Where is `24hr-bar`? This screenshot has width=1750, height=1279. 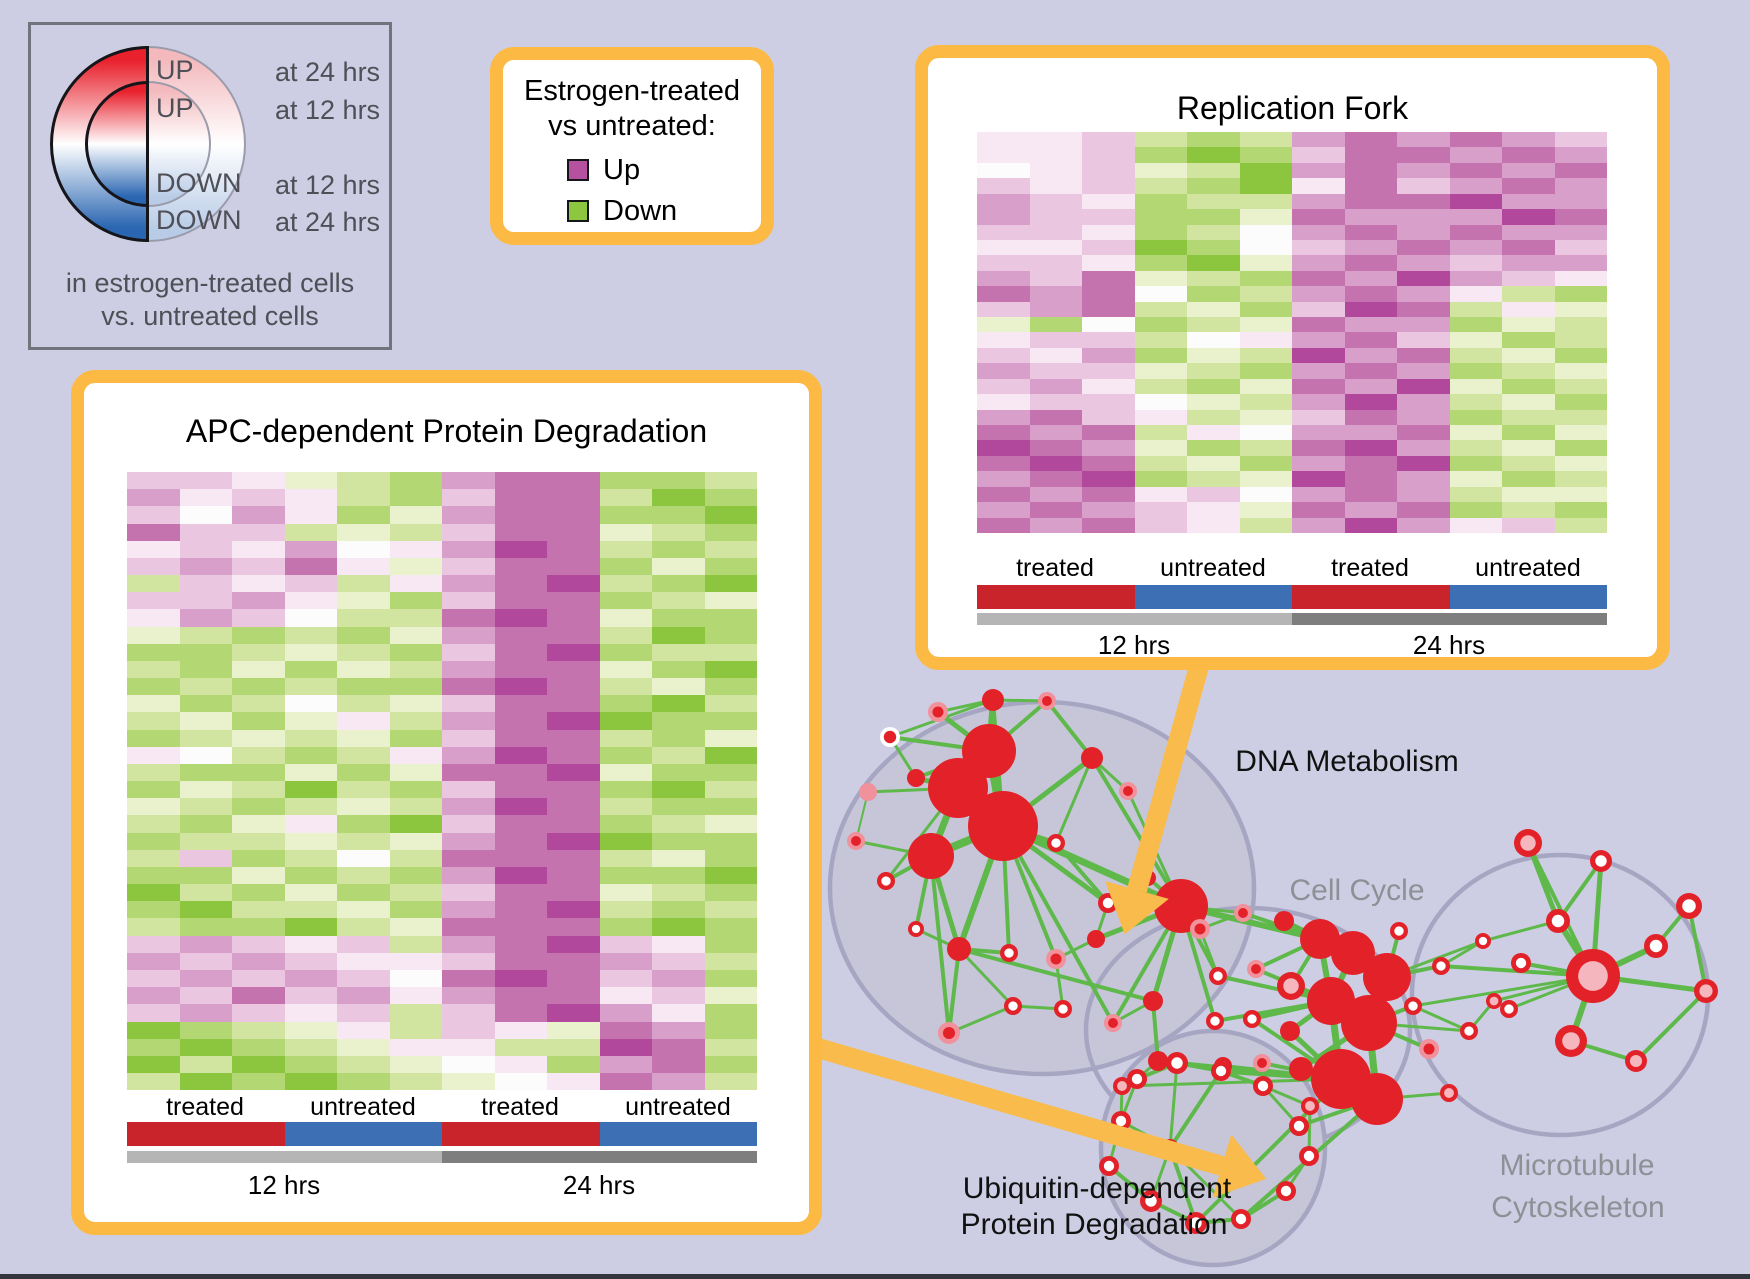
24hr-bar is located at coordinates (599, 1157).